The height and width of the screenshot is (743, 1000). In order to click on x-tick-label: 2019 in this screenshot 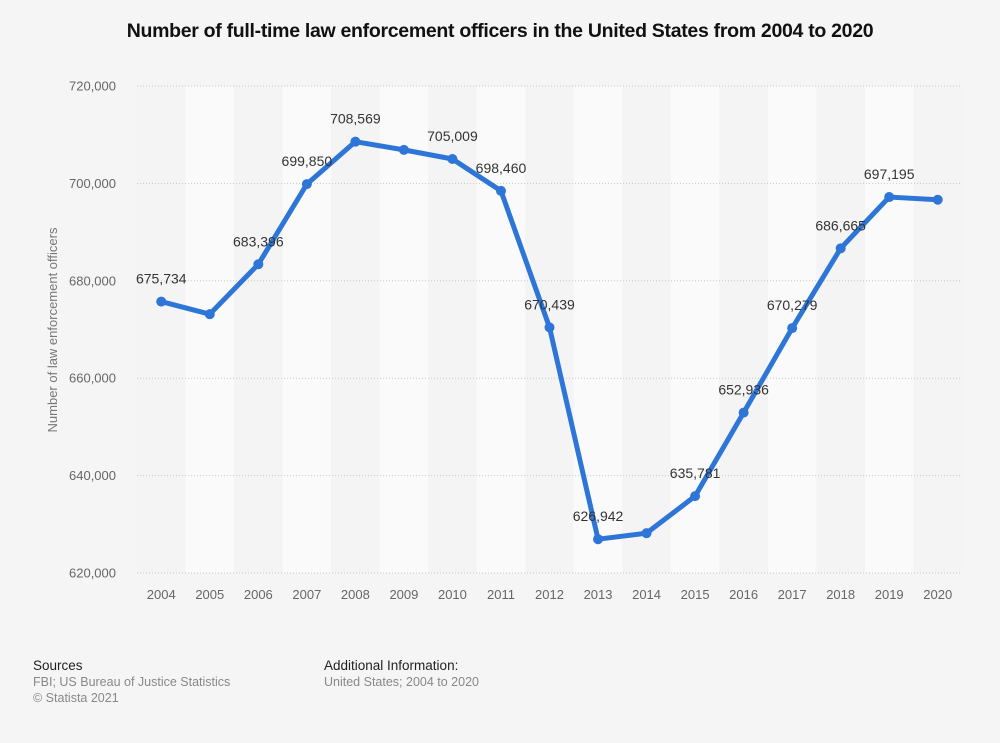, I will do `click(889, 594)`.